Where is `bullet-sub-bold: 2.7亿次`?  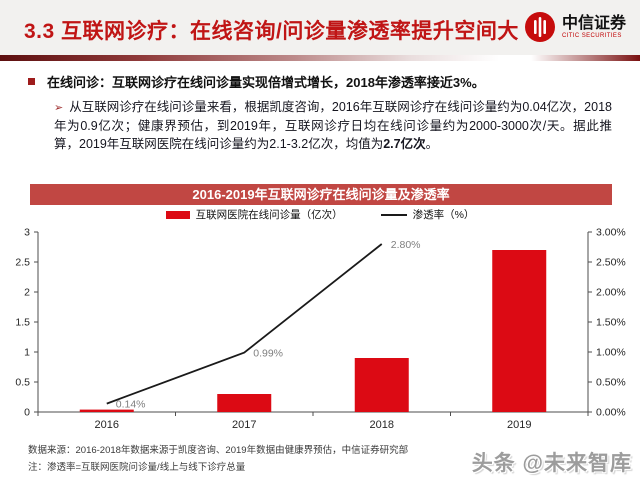 bullet-sub-bold: 2.7亿次 is located at coordinates (404, 144).